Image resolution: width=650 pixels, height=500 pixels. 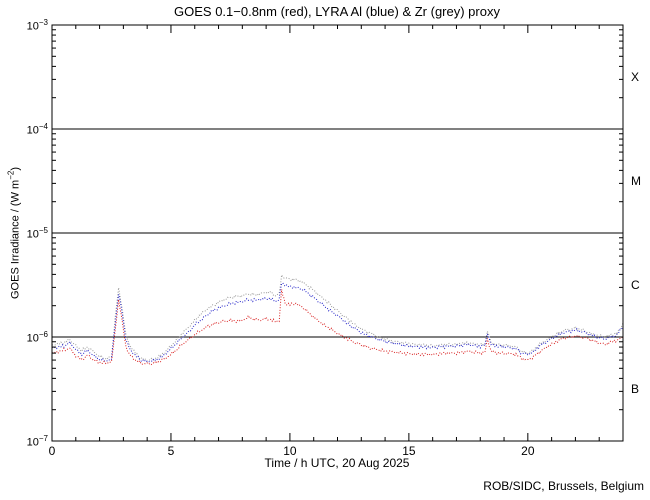 What do you see at coordinates (563, 486) in the screenshot?
I see `credit-text: ROB/SIDC, Brussels, Belgium` at bounding box center [563, 486].